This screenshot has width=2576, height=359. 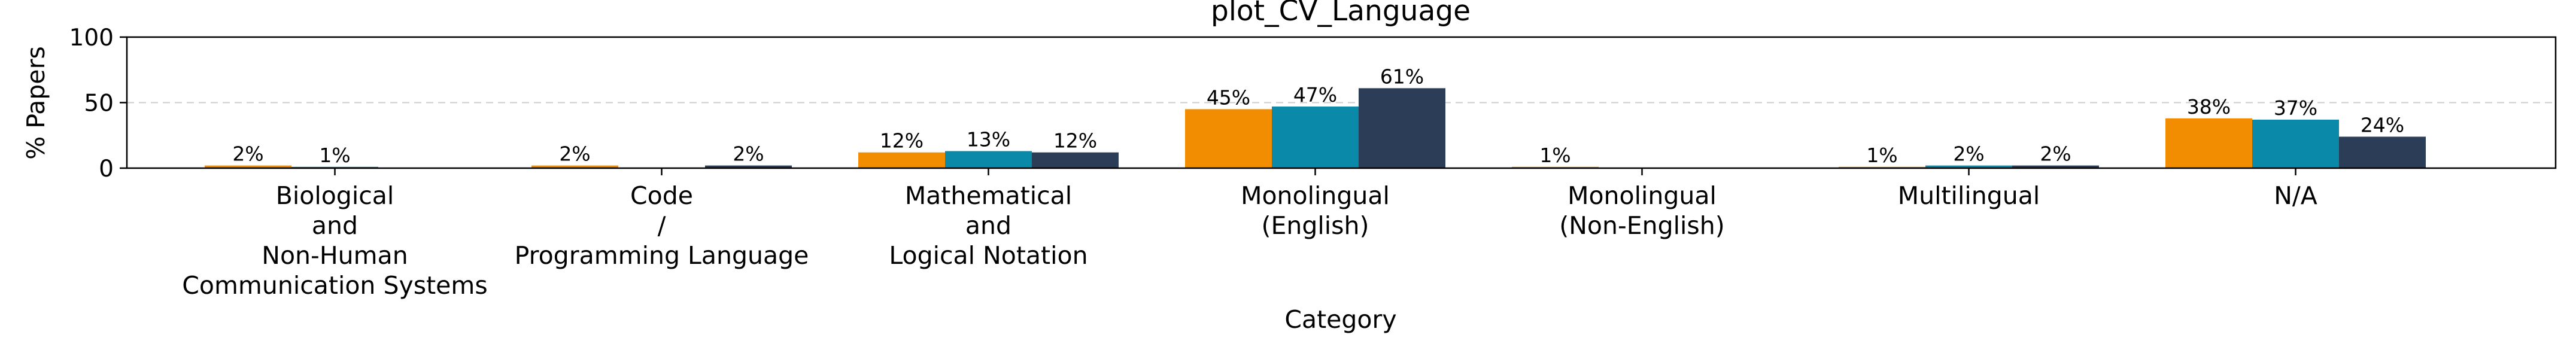 What do you see at coordinates (334, 286) in the screenshot?
I see `x-tick-label: Communication Systems` at bounding box center [334, 286].